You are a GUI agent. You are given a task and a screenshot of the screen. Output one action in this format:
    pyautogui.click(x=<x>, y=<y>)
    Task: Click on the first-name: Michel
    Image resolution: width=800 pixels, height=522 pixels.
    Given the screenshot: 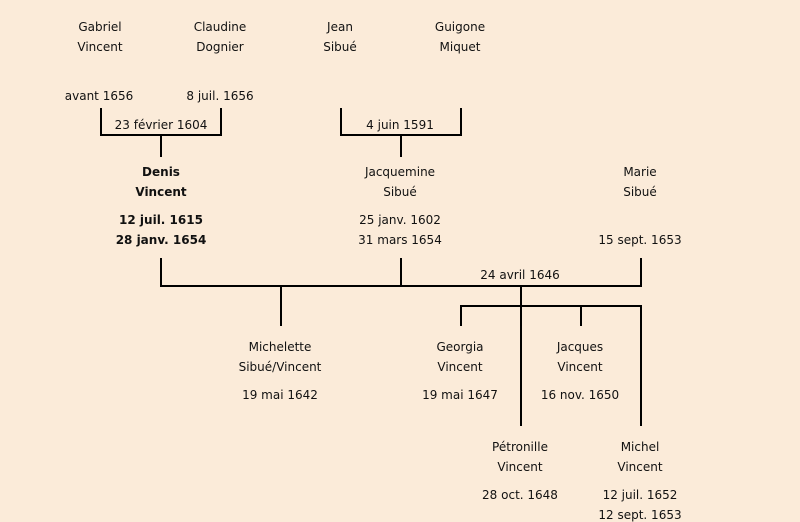 What is the action you would take?
    pyautogui.click(x=640, y=447)
    